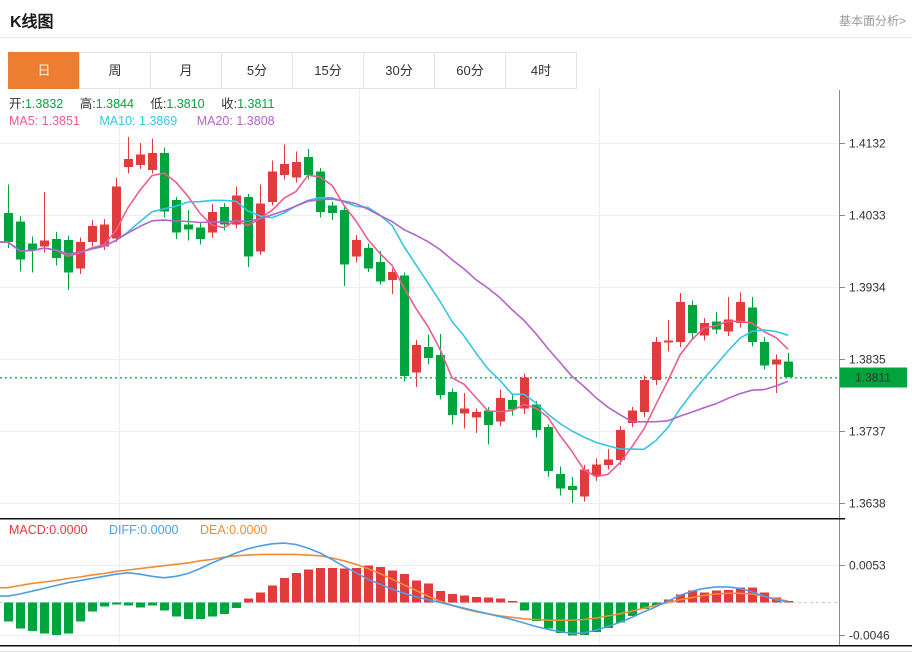 This screenshot has width=912, height=652. I want to click on macd-y-axis-label: 0.0053, so click(867, 566).